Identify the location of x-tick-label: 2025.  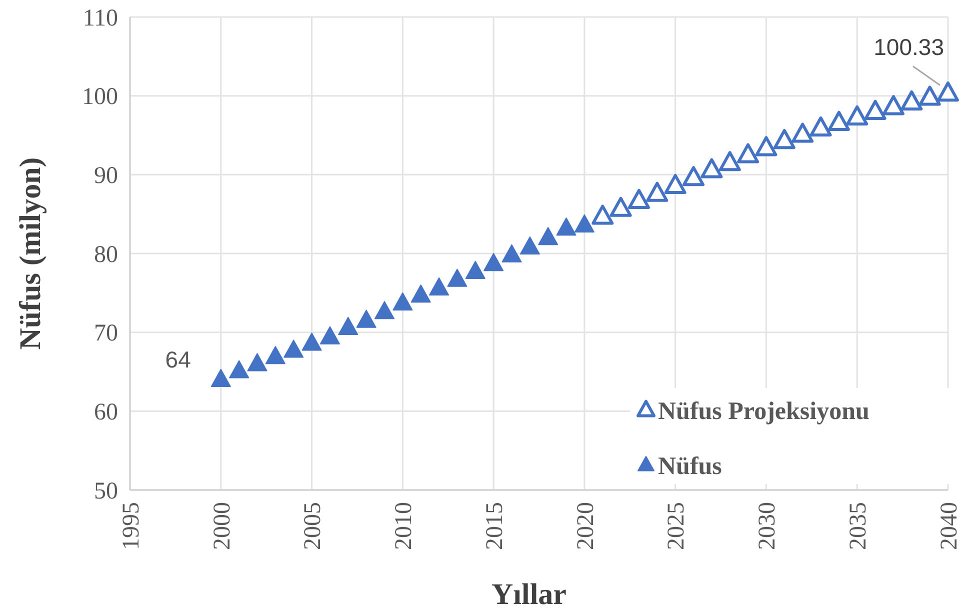
(677, 526).